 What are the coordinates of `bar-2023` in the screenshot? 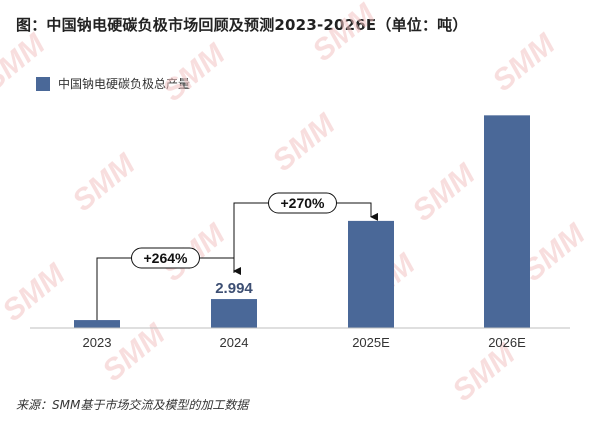 It's located at (97, 324).